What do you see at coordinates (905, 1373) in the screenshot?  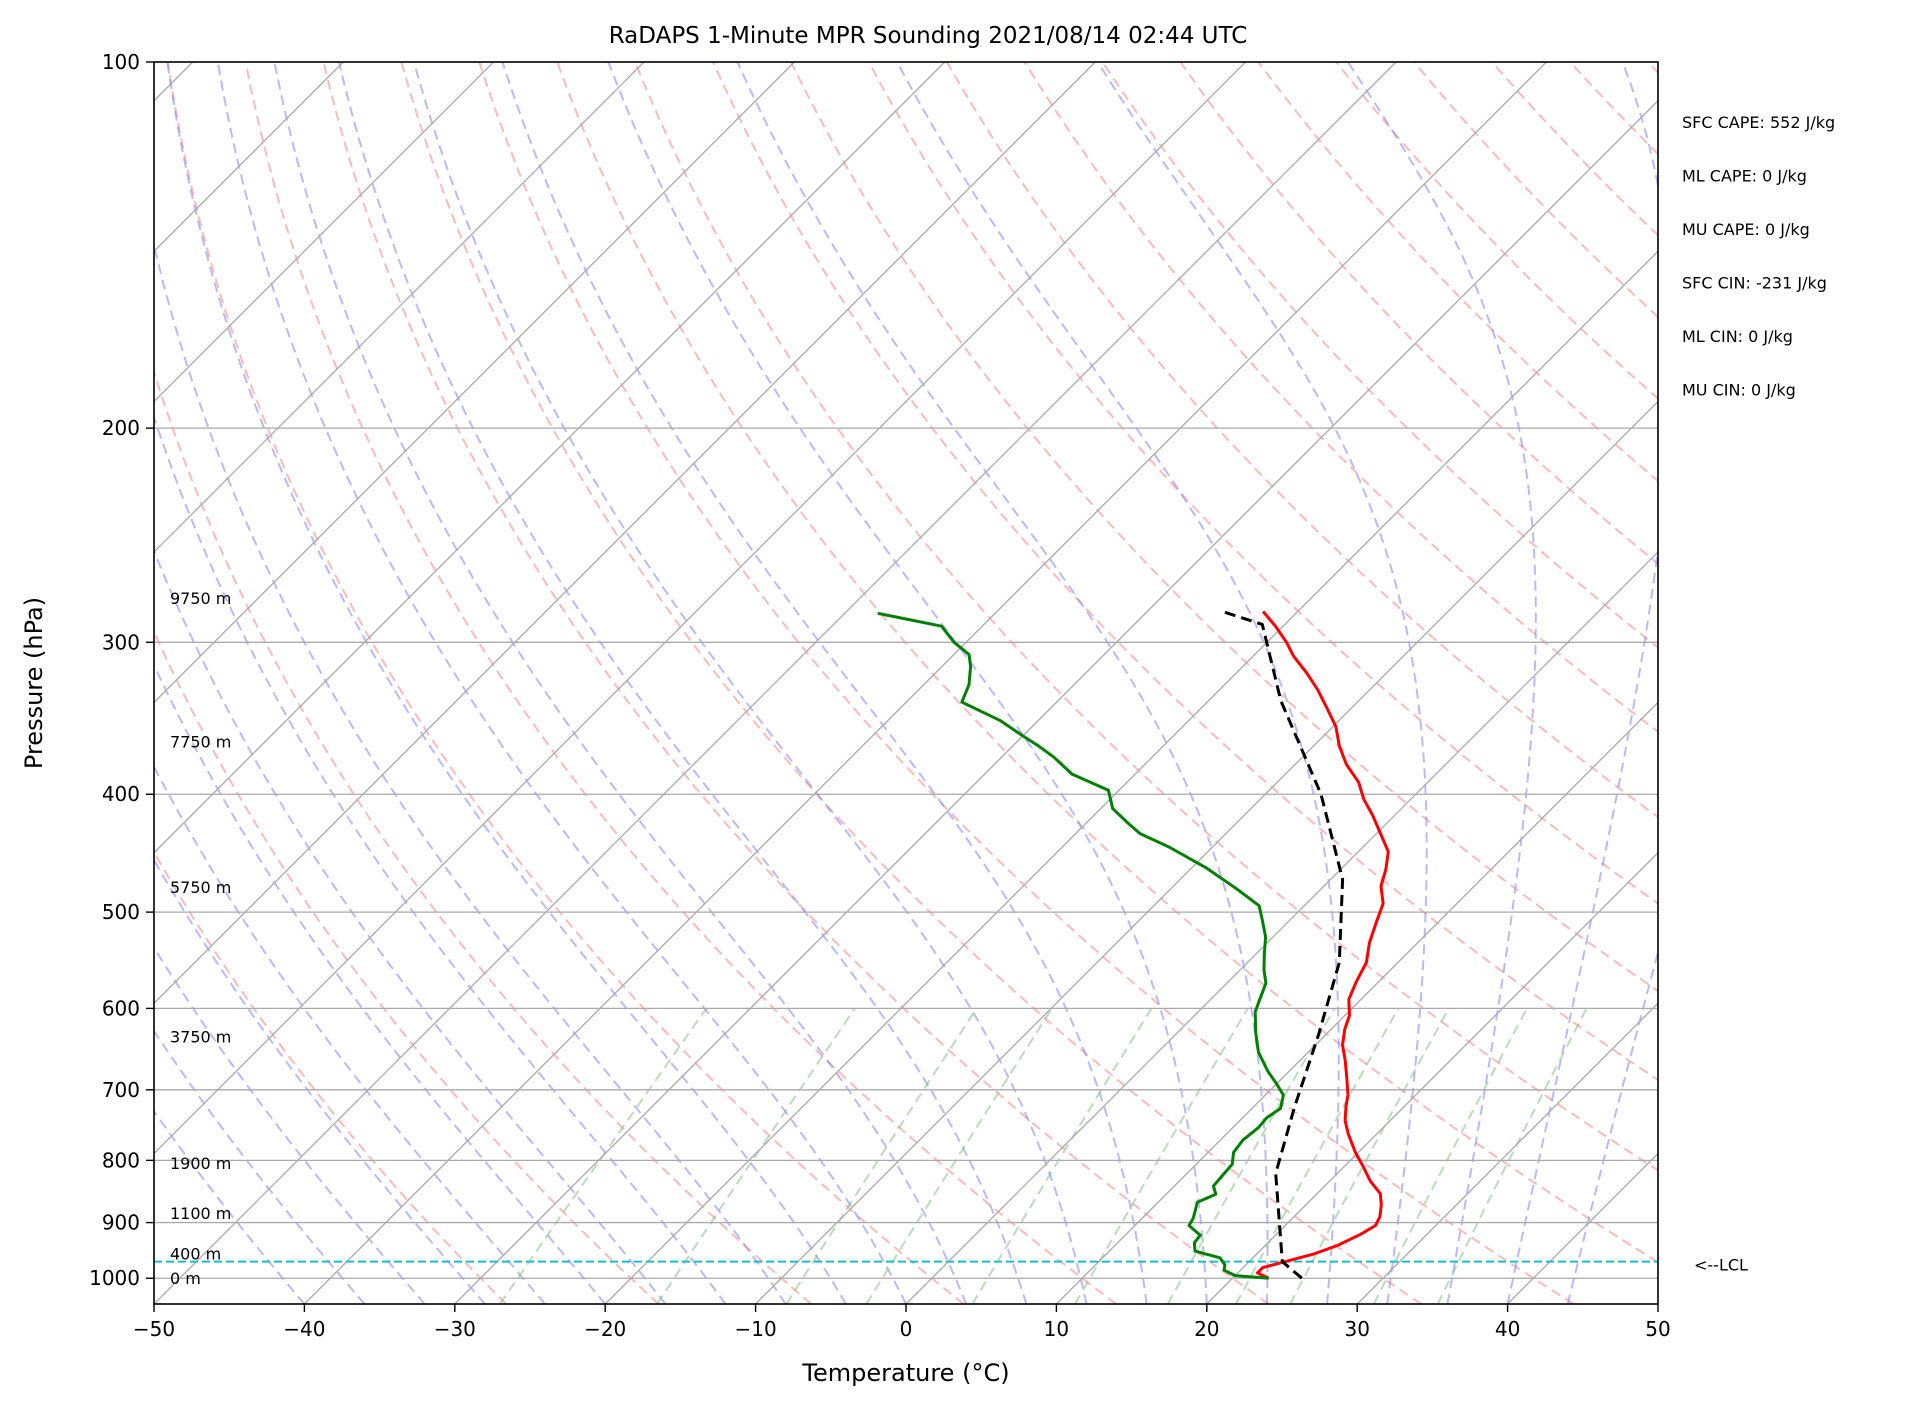 I see `x-axis-label: Temperature (°C)` at bounding box center [905, 1373].